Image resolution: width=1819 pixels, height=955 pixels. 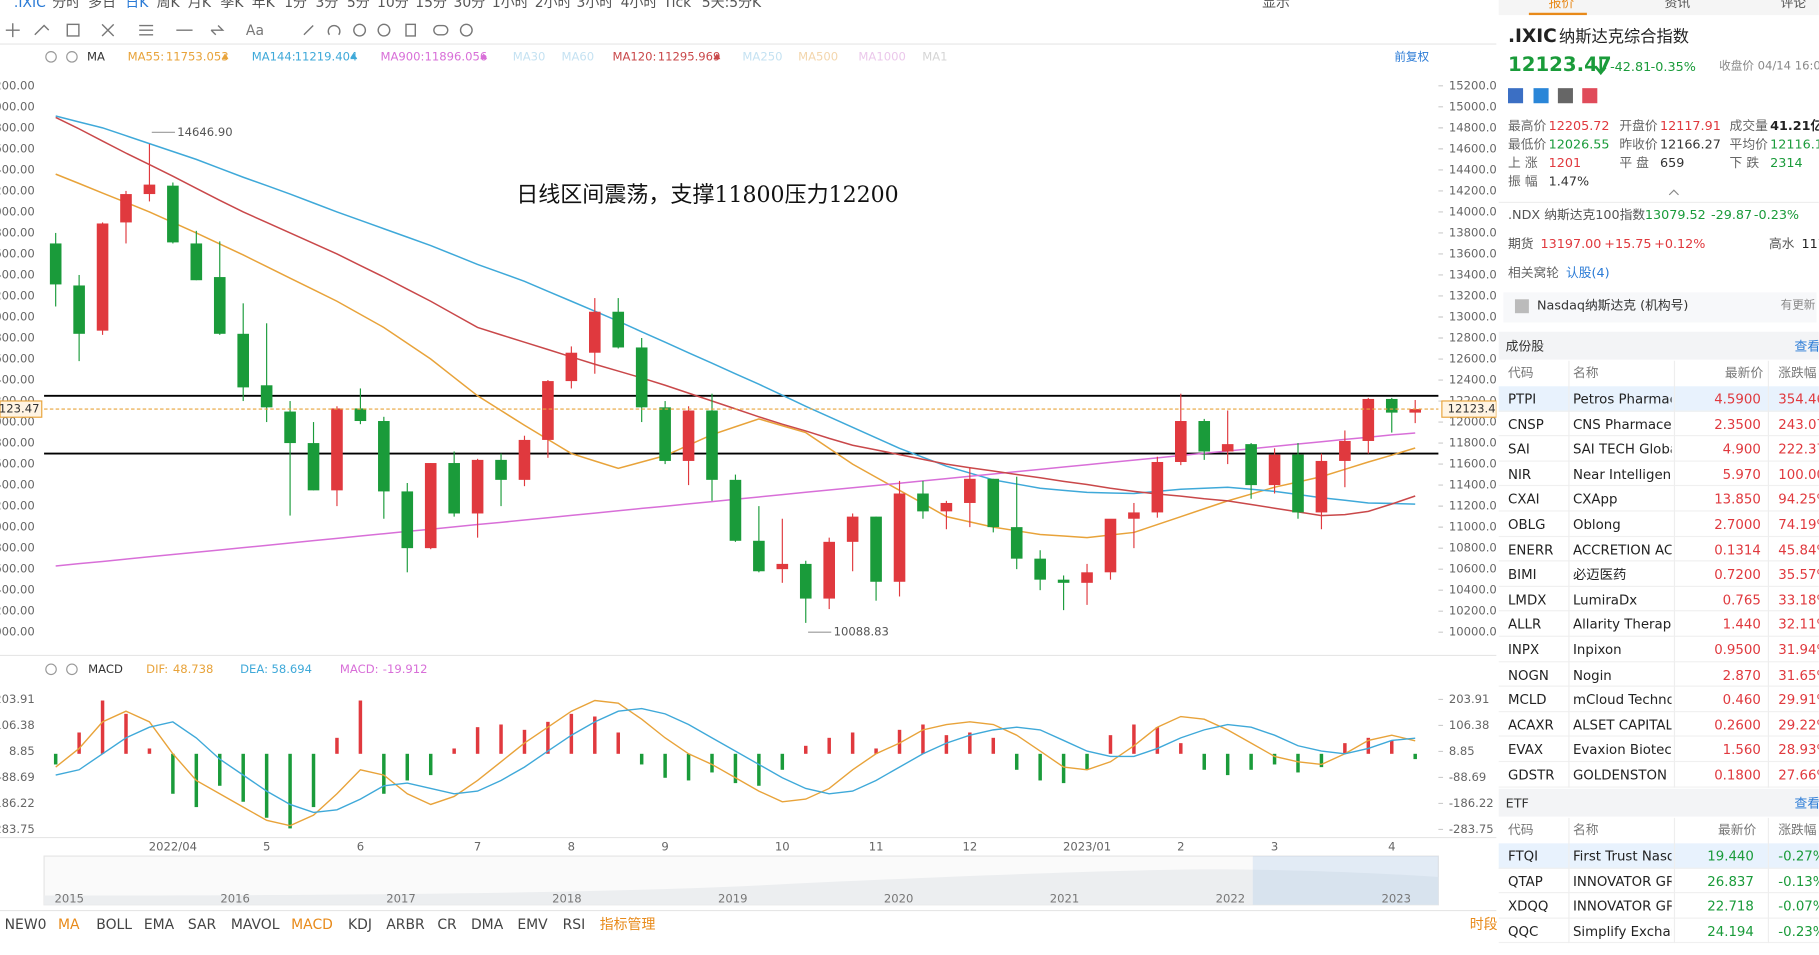 What do you see at coordinates (639, 5) in the screenshot?
I see `period-tab: 4小时` at bounding box center [639, 5].